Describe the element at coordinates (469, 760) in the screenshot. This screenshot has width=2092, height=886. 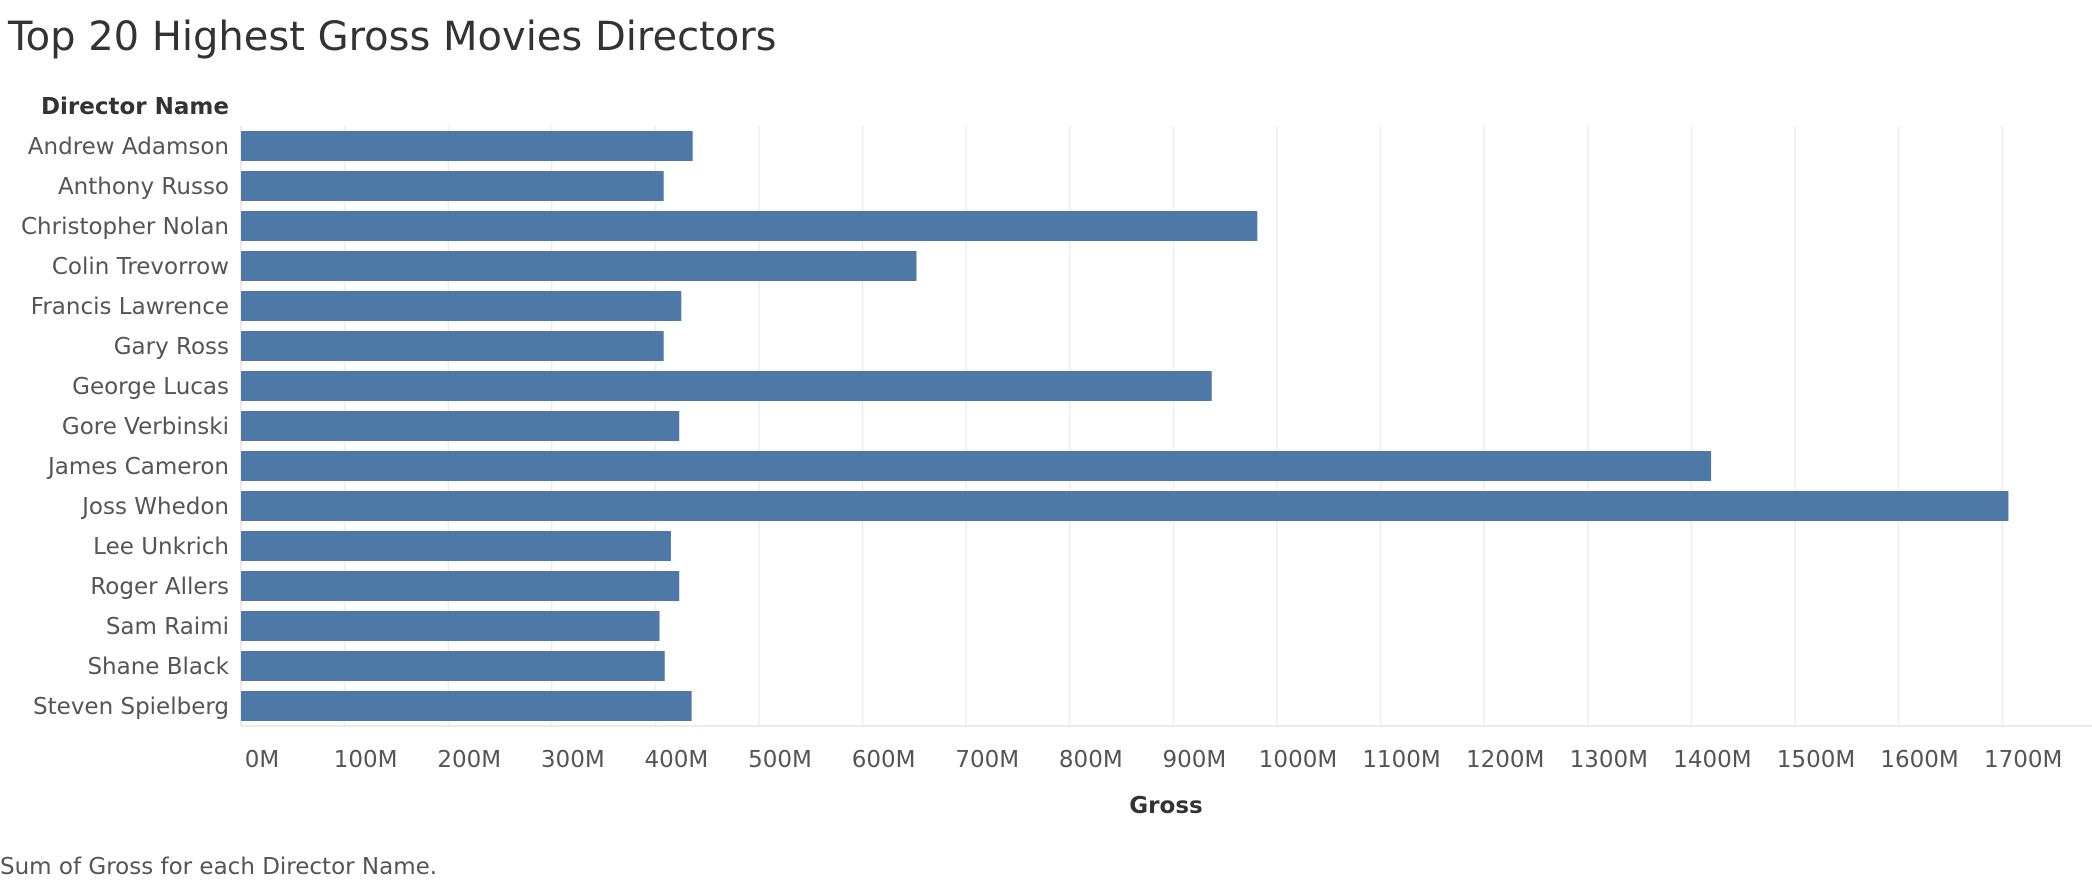
I see `x-tick-label: 200M` at that location.